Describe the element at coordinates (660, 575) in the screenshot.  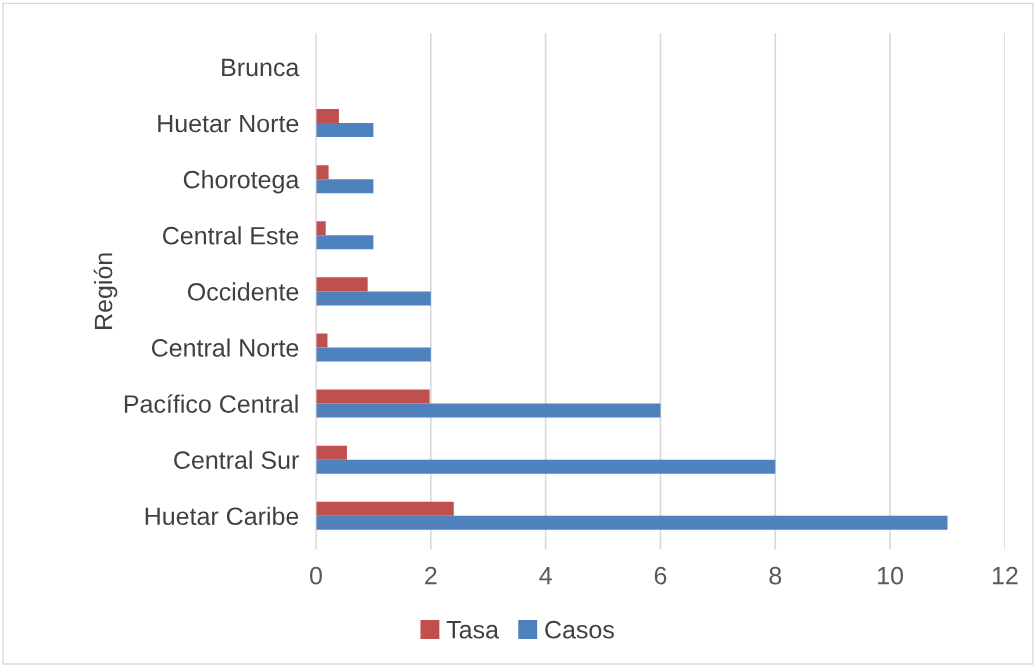
I see `x-tick-label: 6` at that location.